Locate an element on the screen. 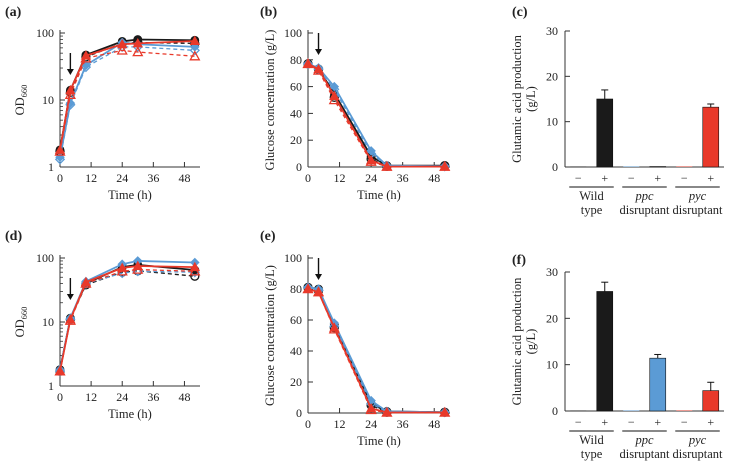 The width and height of the screenshot is (751, 468). y-tick-label: 1 is located at coordinates (51, 167).